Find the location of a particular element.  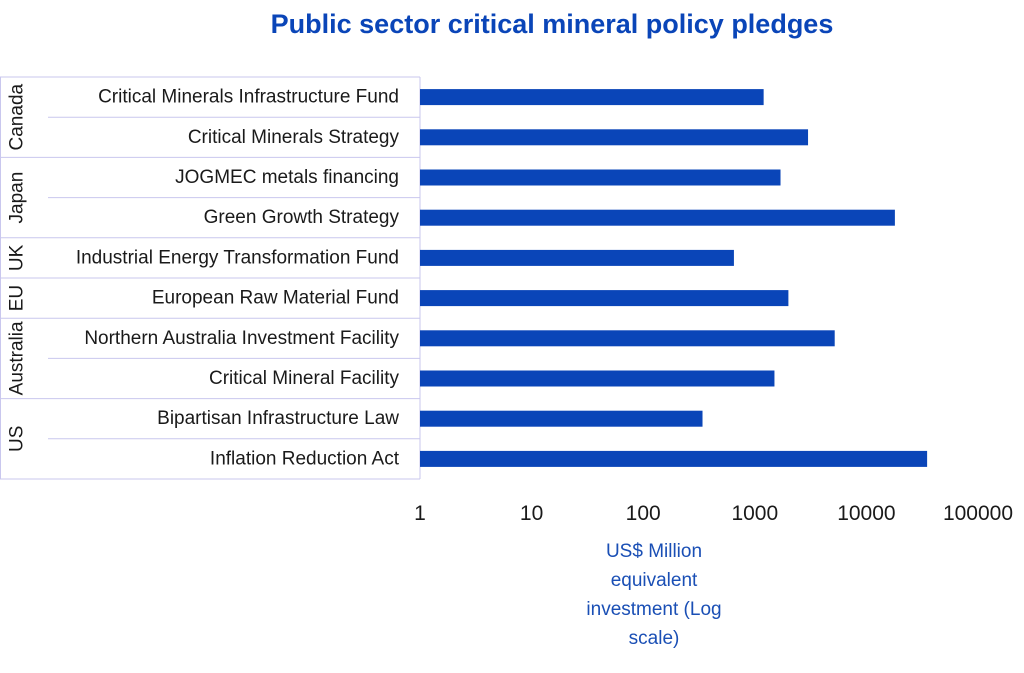

category-label: Industrial Energy Transformation Fund is located at coordinates (237, 257).